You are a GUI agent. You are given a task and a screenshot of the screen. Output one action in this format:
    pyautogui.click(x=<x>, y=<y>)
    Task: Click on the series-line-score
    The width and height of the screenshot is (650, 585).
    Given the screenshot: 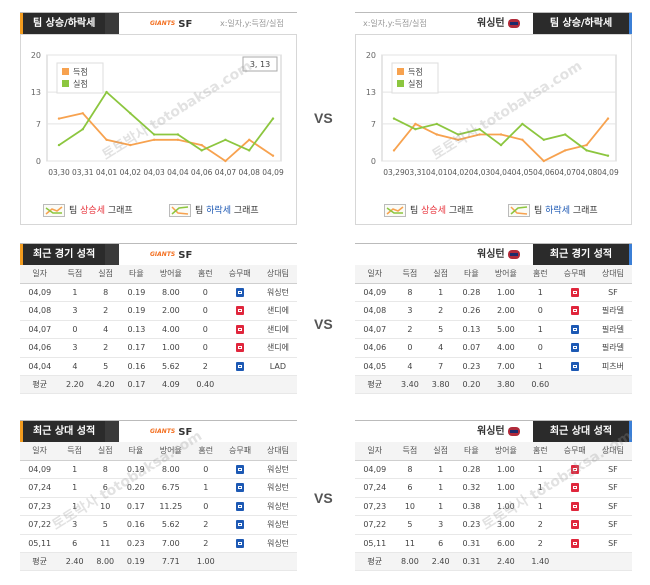 What is the action you would take?
    pyautogui.click(x=166, y=137)
    